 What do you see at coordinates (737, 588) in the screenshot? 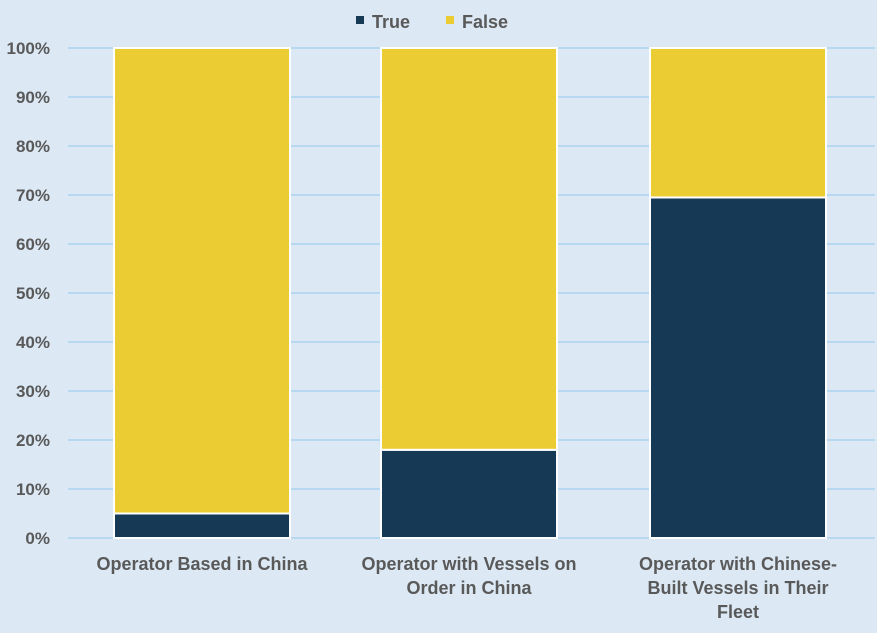
I see `x-category-label: Built Vessels in Their` at bounding box center [737, 588].